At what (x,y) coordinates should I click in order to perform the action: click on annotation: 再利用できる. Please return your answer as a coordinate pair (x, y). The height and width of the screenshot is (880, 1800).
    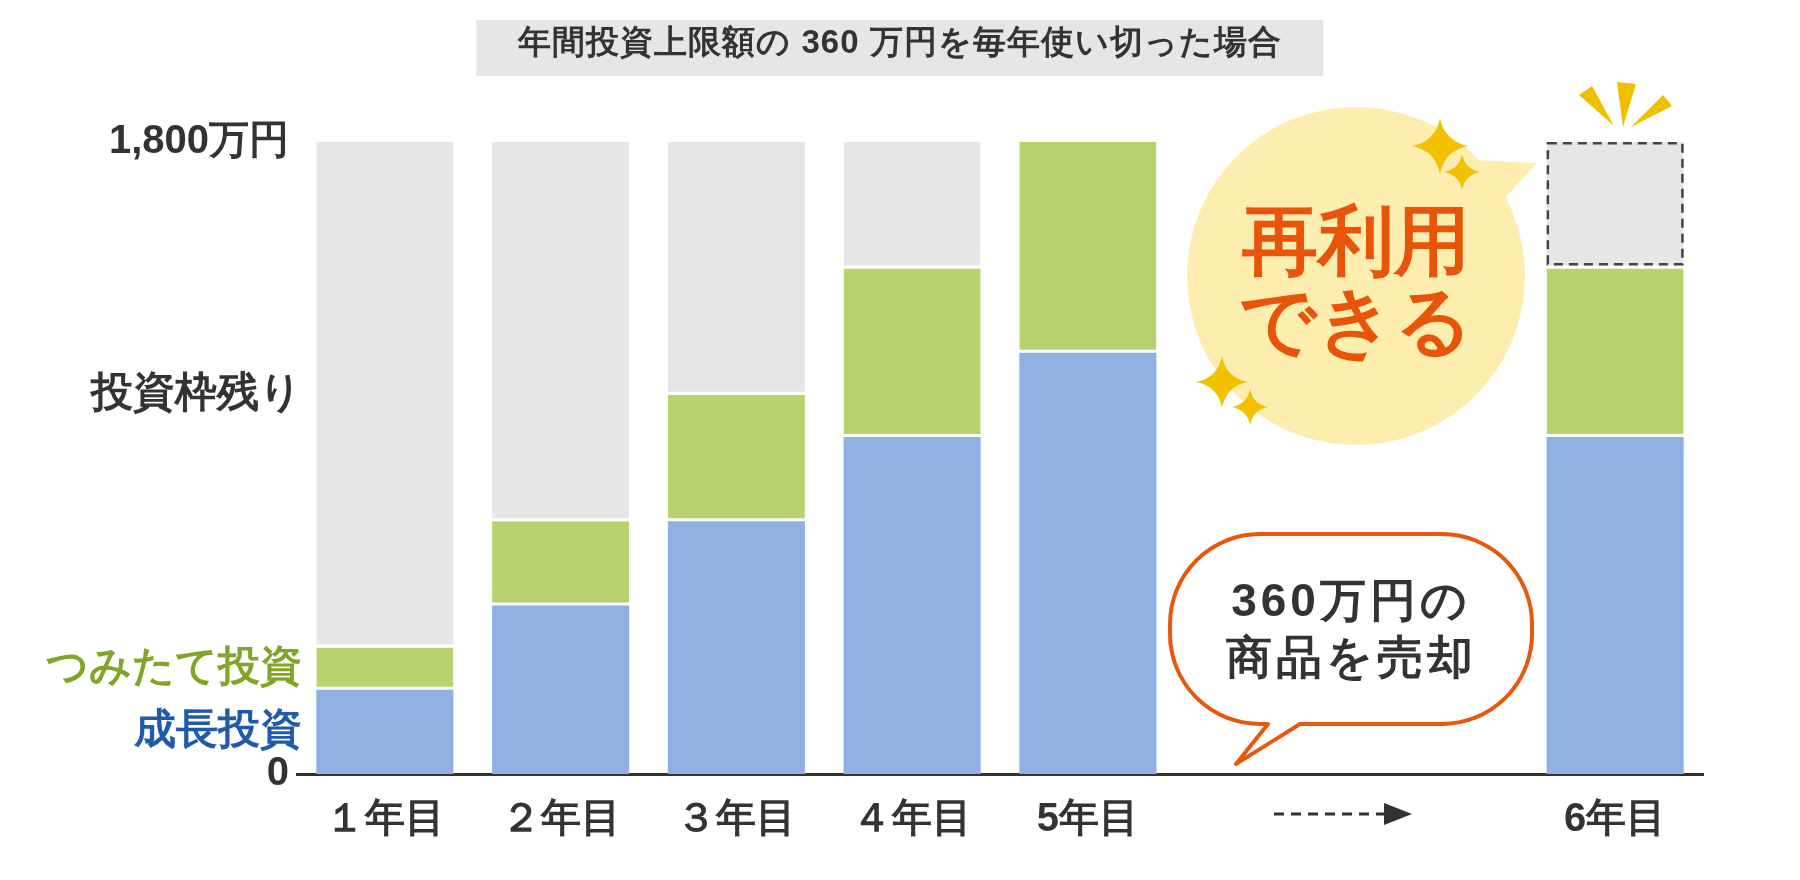
    Looking at the image, I should click on (1356, 280).